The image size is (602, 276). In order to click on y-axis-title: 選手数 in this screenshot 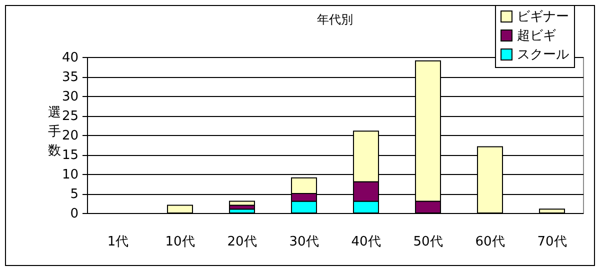, I will do `click(54, 132)`.